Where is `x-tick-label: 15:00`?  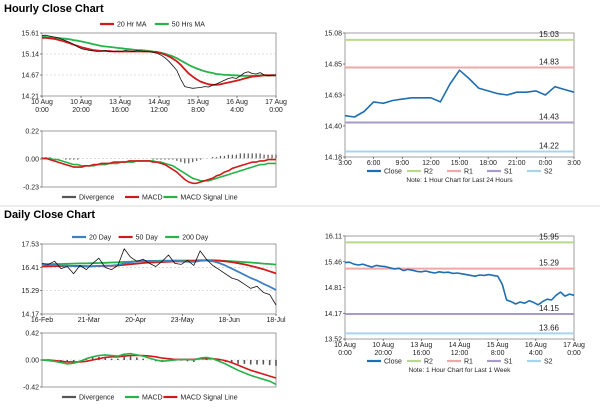 x-tick-label: 15:00 is located at coordinates (460, 163).